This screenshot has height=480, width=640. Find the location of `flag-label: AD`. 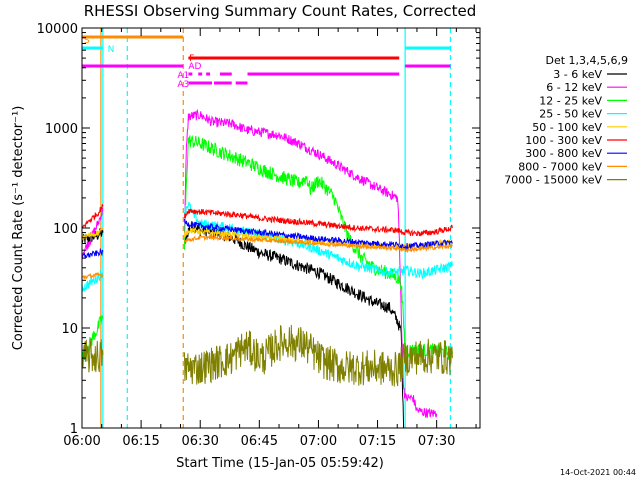

flag-label: AD is located at coordinates (194, 67).